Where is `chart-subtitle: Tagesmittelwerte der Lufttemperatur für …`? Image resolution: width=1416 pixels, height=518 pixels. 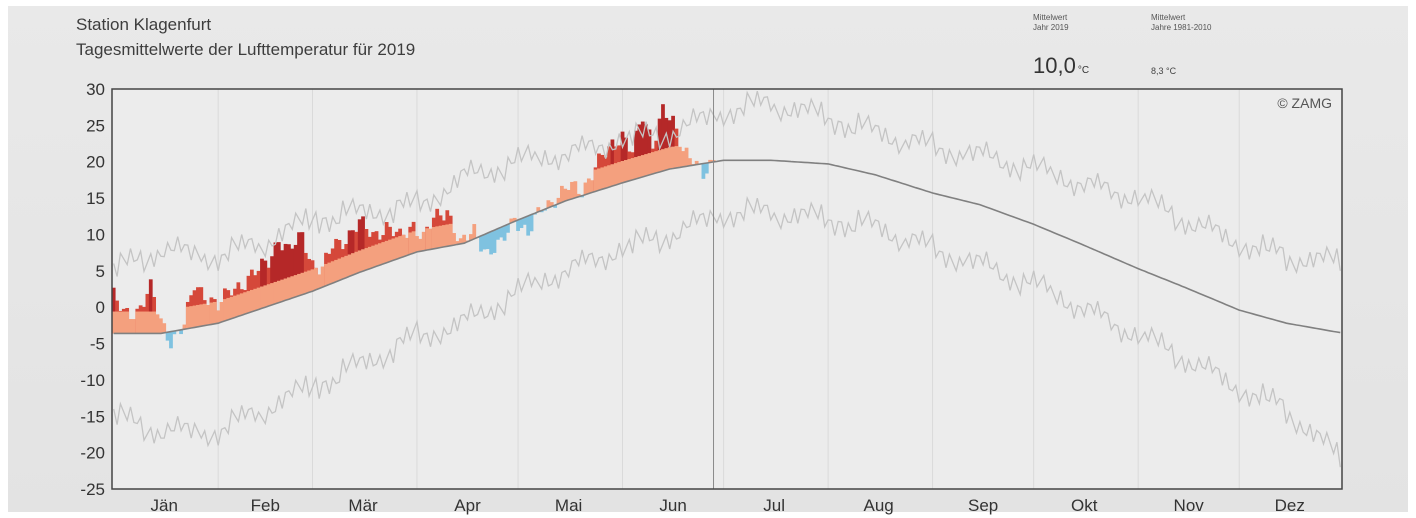
chart-subtitle: Tagesmittelwerte der Lufttemperatur für … is located at coordinates (246, 49).